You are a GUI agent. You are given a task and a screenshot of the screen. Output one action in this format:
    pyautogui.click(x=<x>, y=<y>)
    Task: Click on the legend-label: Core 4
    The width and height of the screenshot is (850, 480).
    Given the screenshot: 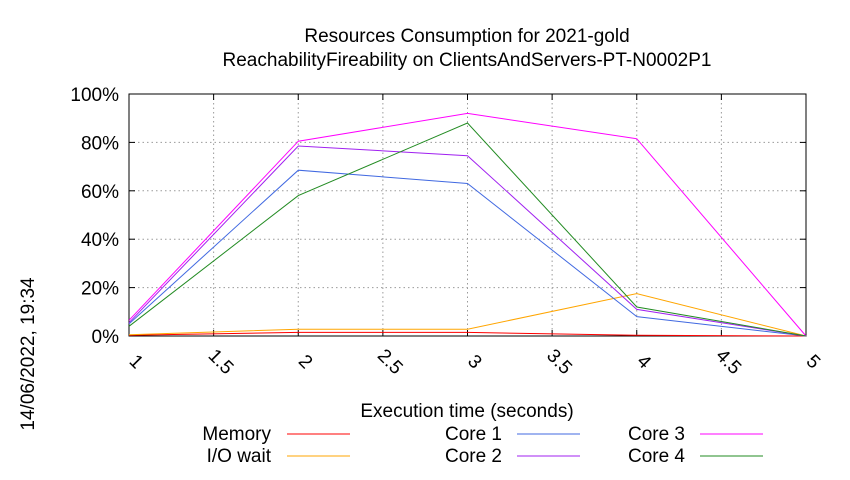 What is the action you would take?
    pyautogui.click(x=656, y=456)
    